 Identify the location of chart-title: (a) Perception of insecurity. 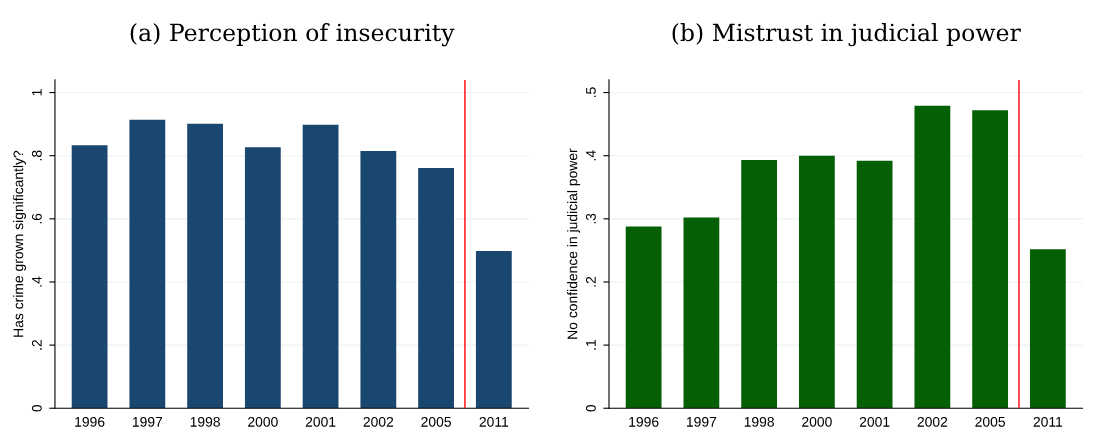
(292, 35).